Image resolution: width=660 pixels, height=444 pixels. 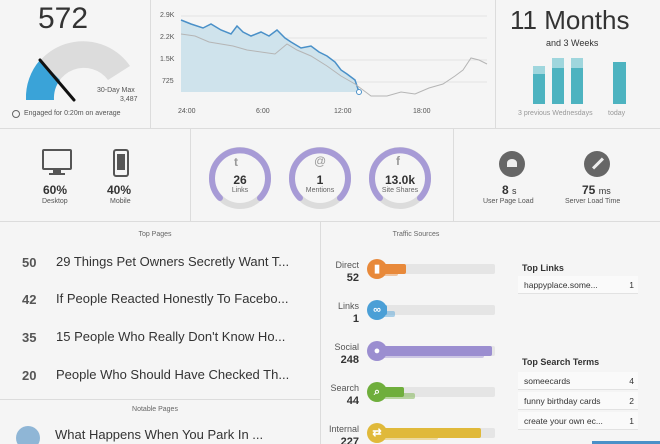 I want to click on trend-chart, so click(x=334, y=56).